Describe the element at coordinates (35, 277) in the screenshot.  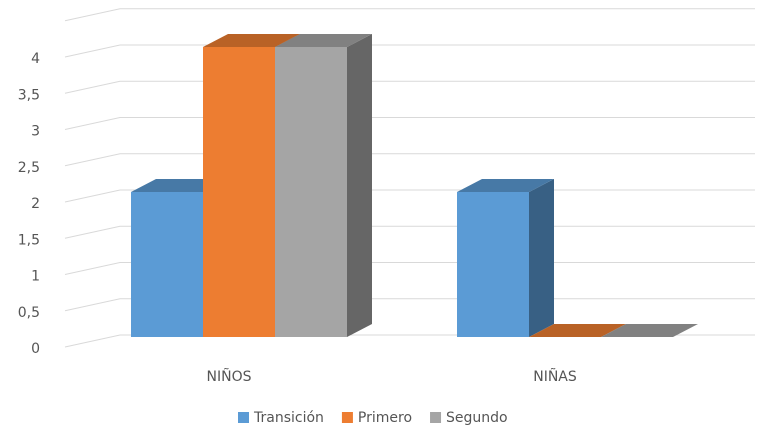
I see `y-tick-label: 1` at that location.